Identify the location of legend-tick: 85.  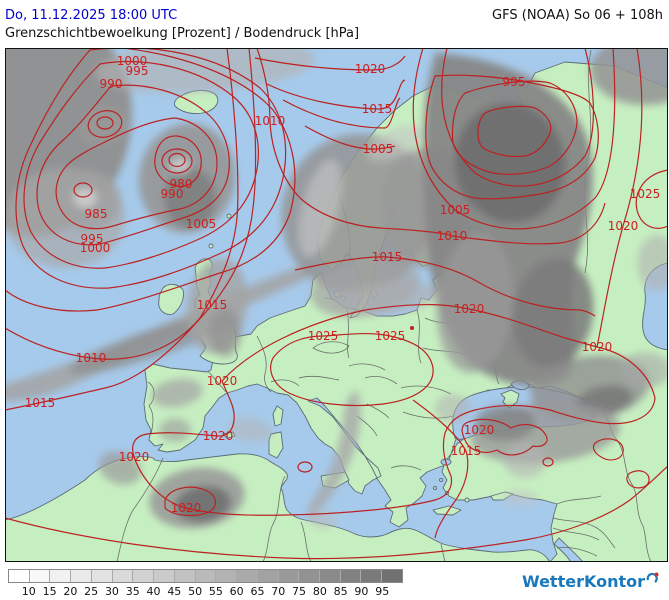
(340, 591).